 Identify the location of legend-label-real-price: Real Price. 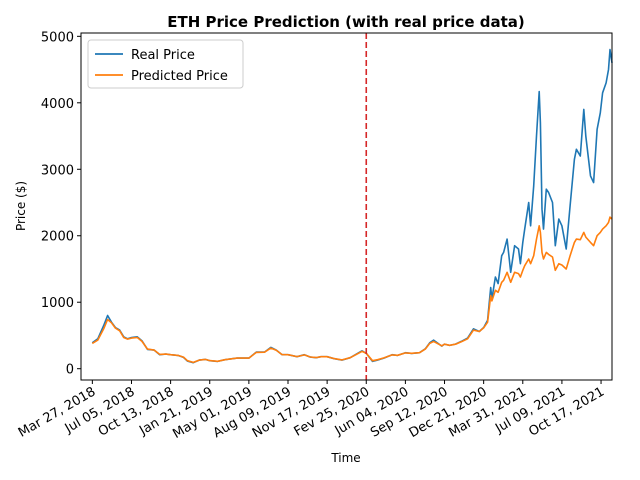
(163, 55).